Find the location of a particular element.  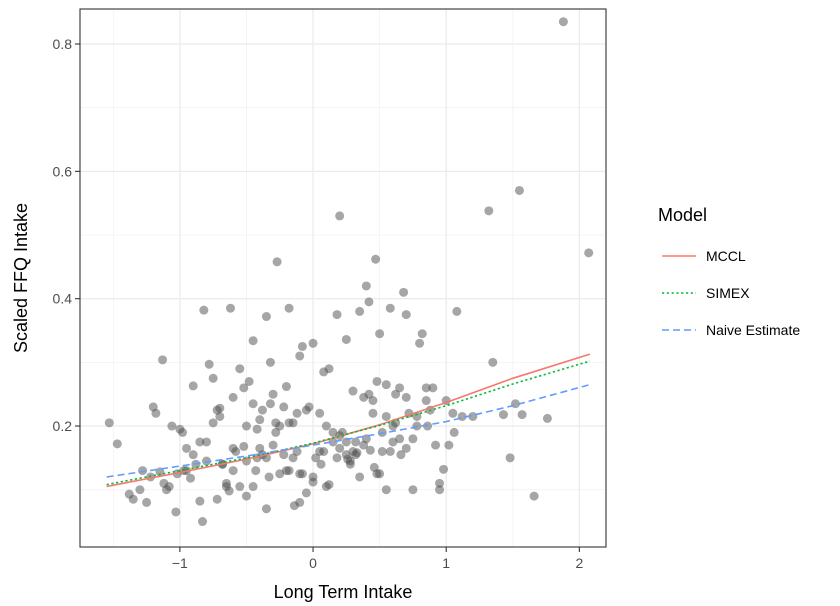

x-axis-title: Long Term Intake is located at coordinates (343, 592).